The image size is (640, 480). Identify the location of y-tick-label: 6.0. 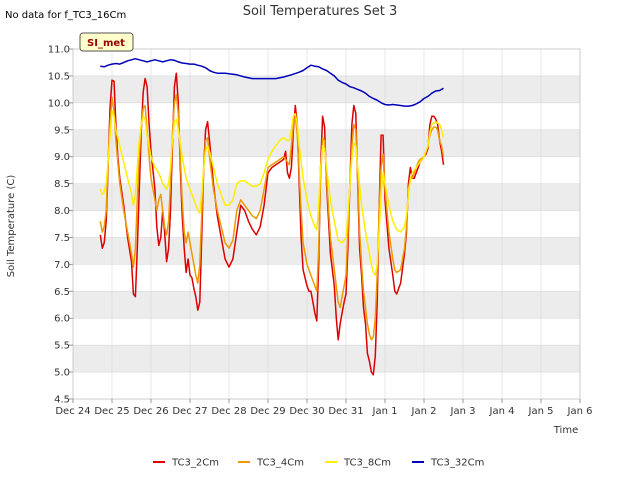
(62, 319).